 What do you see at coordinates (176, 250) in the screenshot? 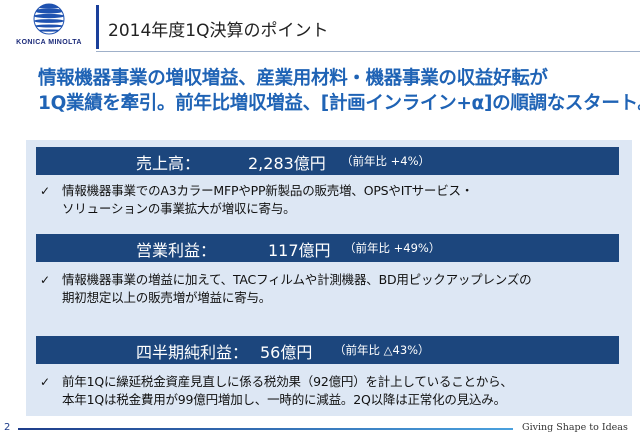
I see `operating-income-label: 営業利益：` at bounding box center [176, 250].